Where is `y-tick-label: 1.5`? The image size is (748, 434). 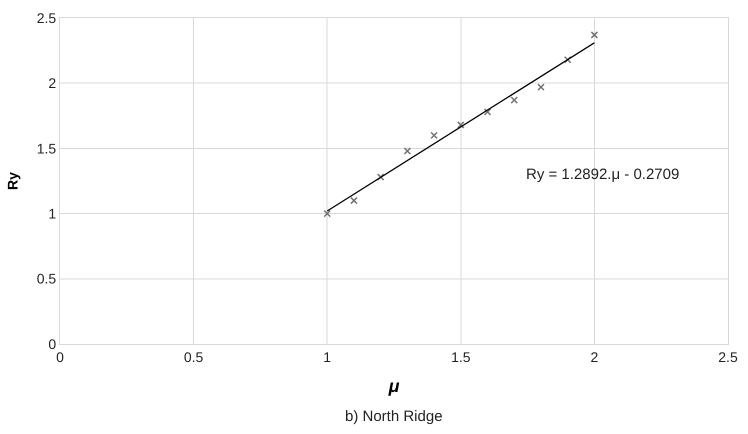 y-tick-label: 1.5 is located at coordinates (46, 148).